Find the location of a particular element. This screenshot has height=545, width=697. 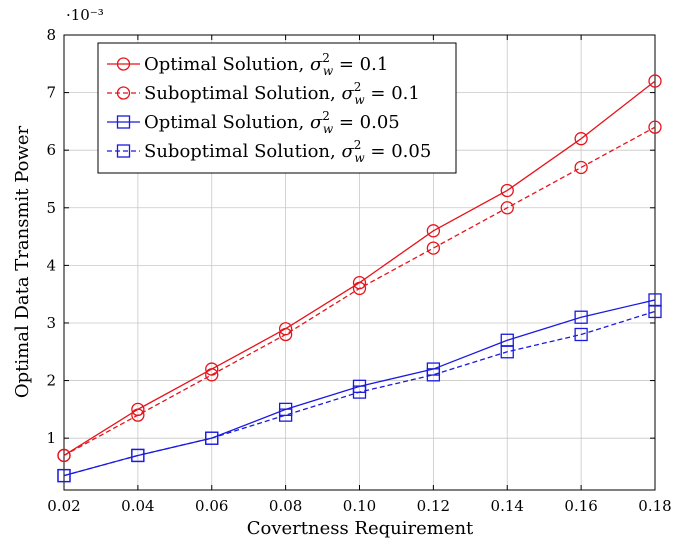

x-tick-label: 0.18 is located at coordinates (654, 506).